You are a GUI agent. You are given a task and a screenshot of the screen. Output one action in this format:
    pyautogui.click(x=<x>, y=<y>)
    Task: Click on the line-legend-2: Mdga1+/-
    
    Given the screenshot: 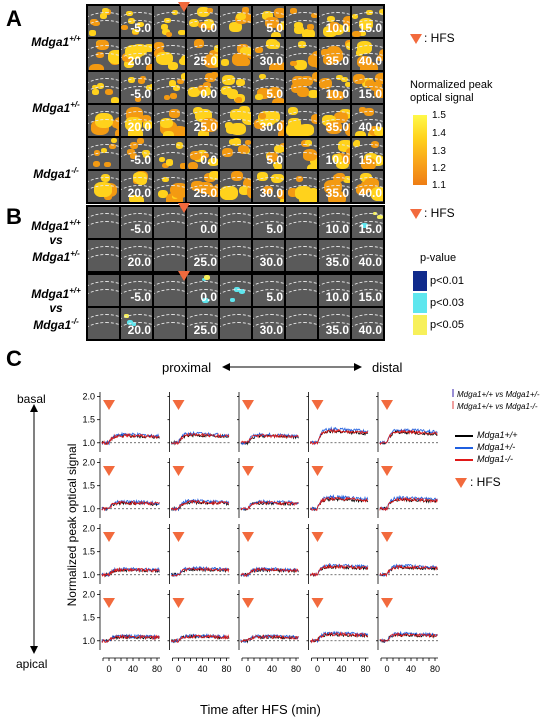 What is the action you would take?
    pyautogui.click(x=485, y=447)
    